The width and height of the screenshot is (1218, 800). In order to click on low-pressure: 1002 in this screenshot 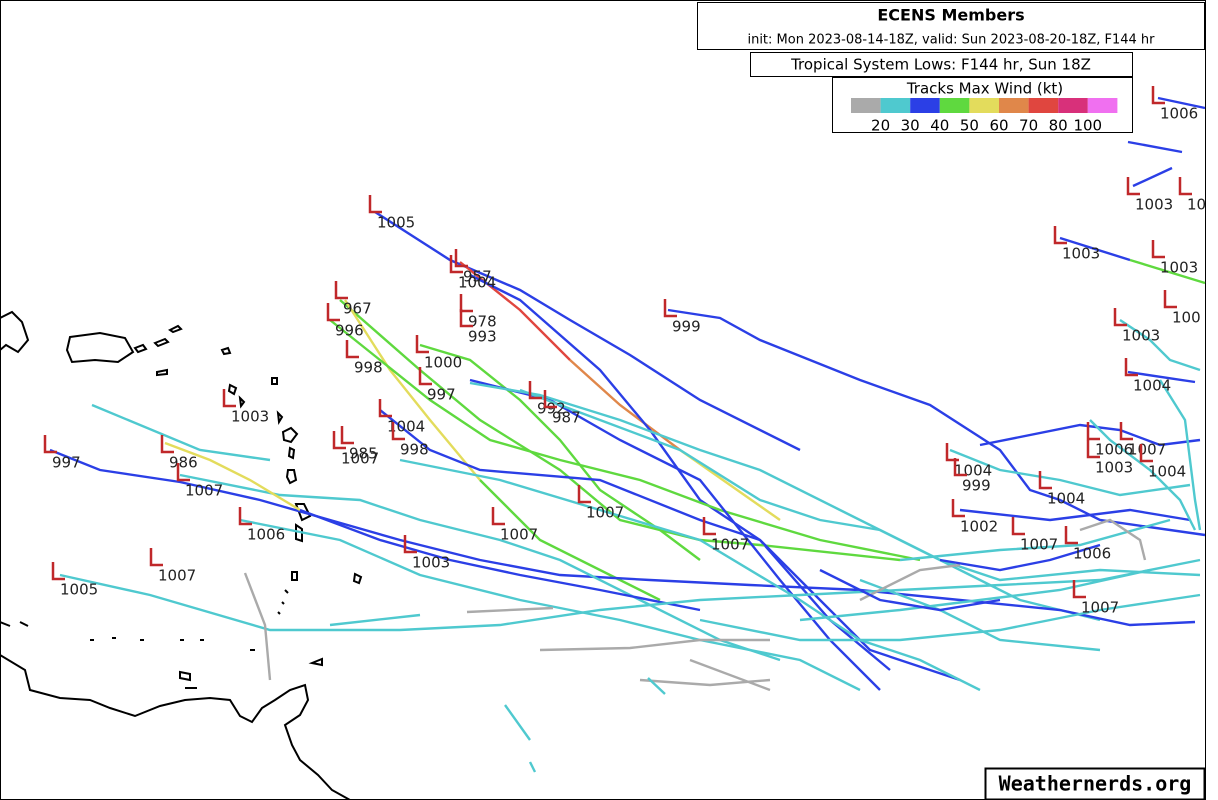, I will do `click(979, 527)`.